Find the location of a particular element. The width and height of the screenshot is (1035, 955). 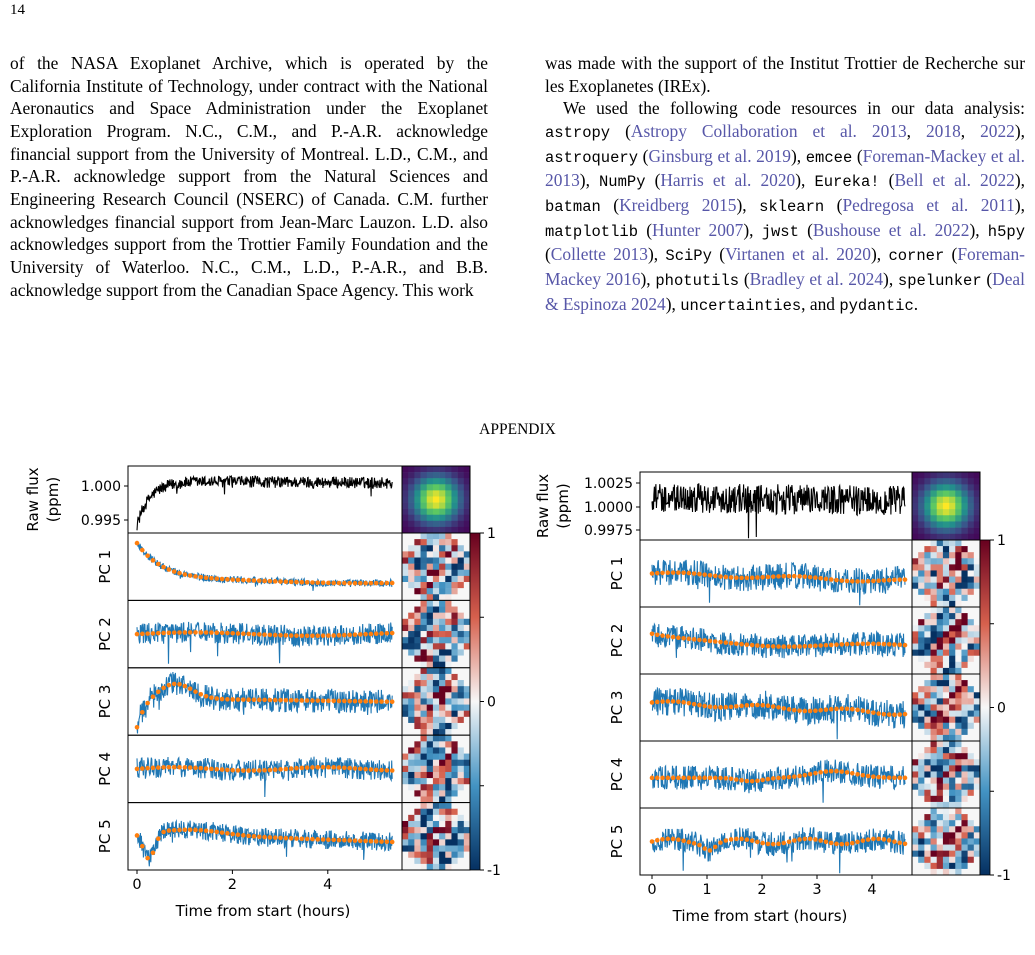

x-axis-label: Time from start (hours) is located at coordinates (263, 911).